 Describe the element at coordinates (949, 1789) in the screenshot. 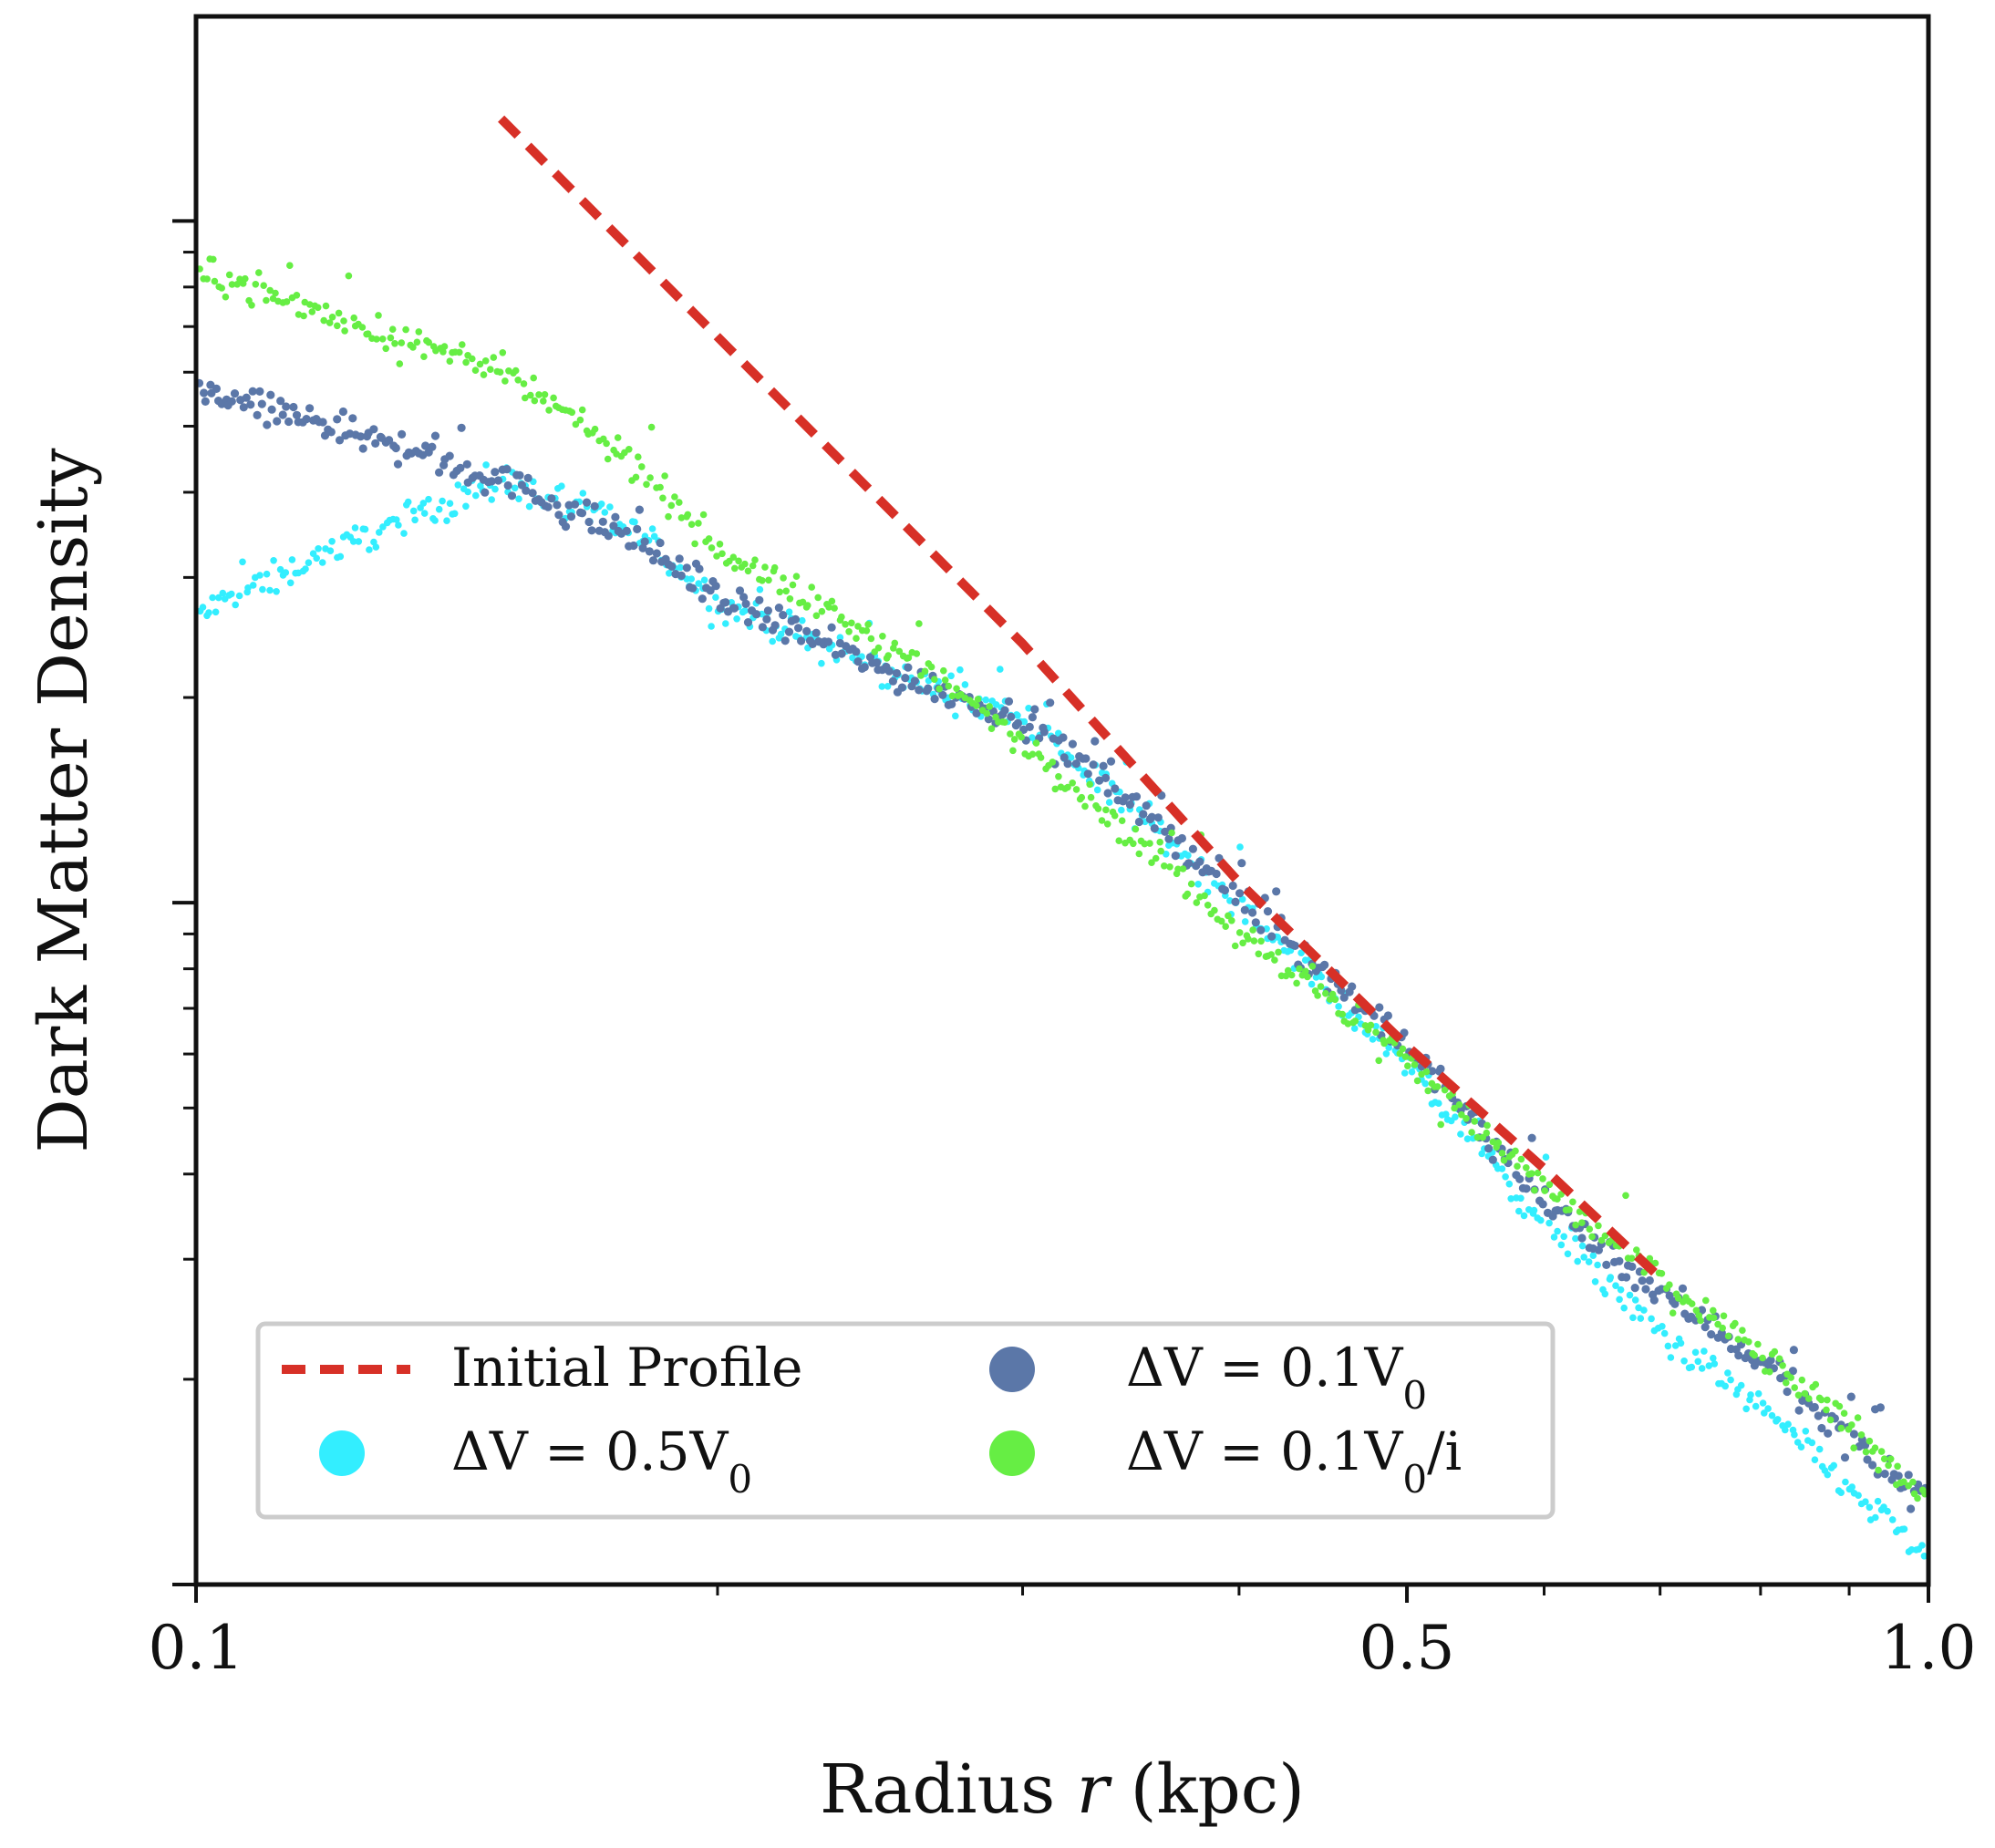

I see `x-axis-label-text: Radius` at that location.